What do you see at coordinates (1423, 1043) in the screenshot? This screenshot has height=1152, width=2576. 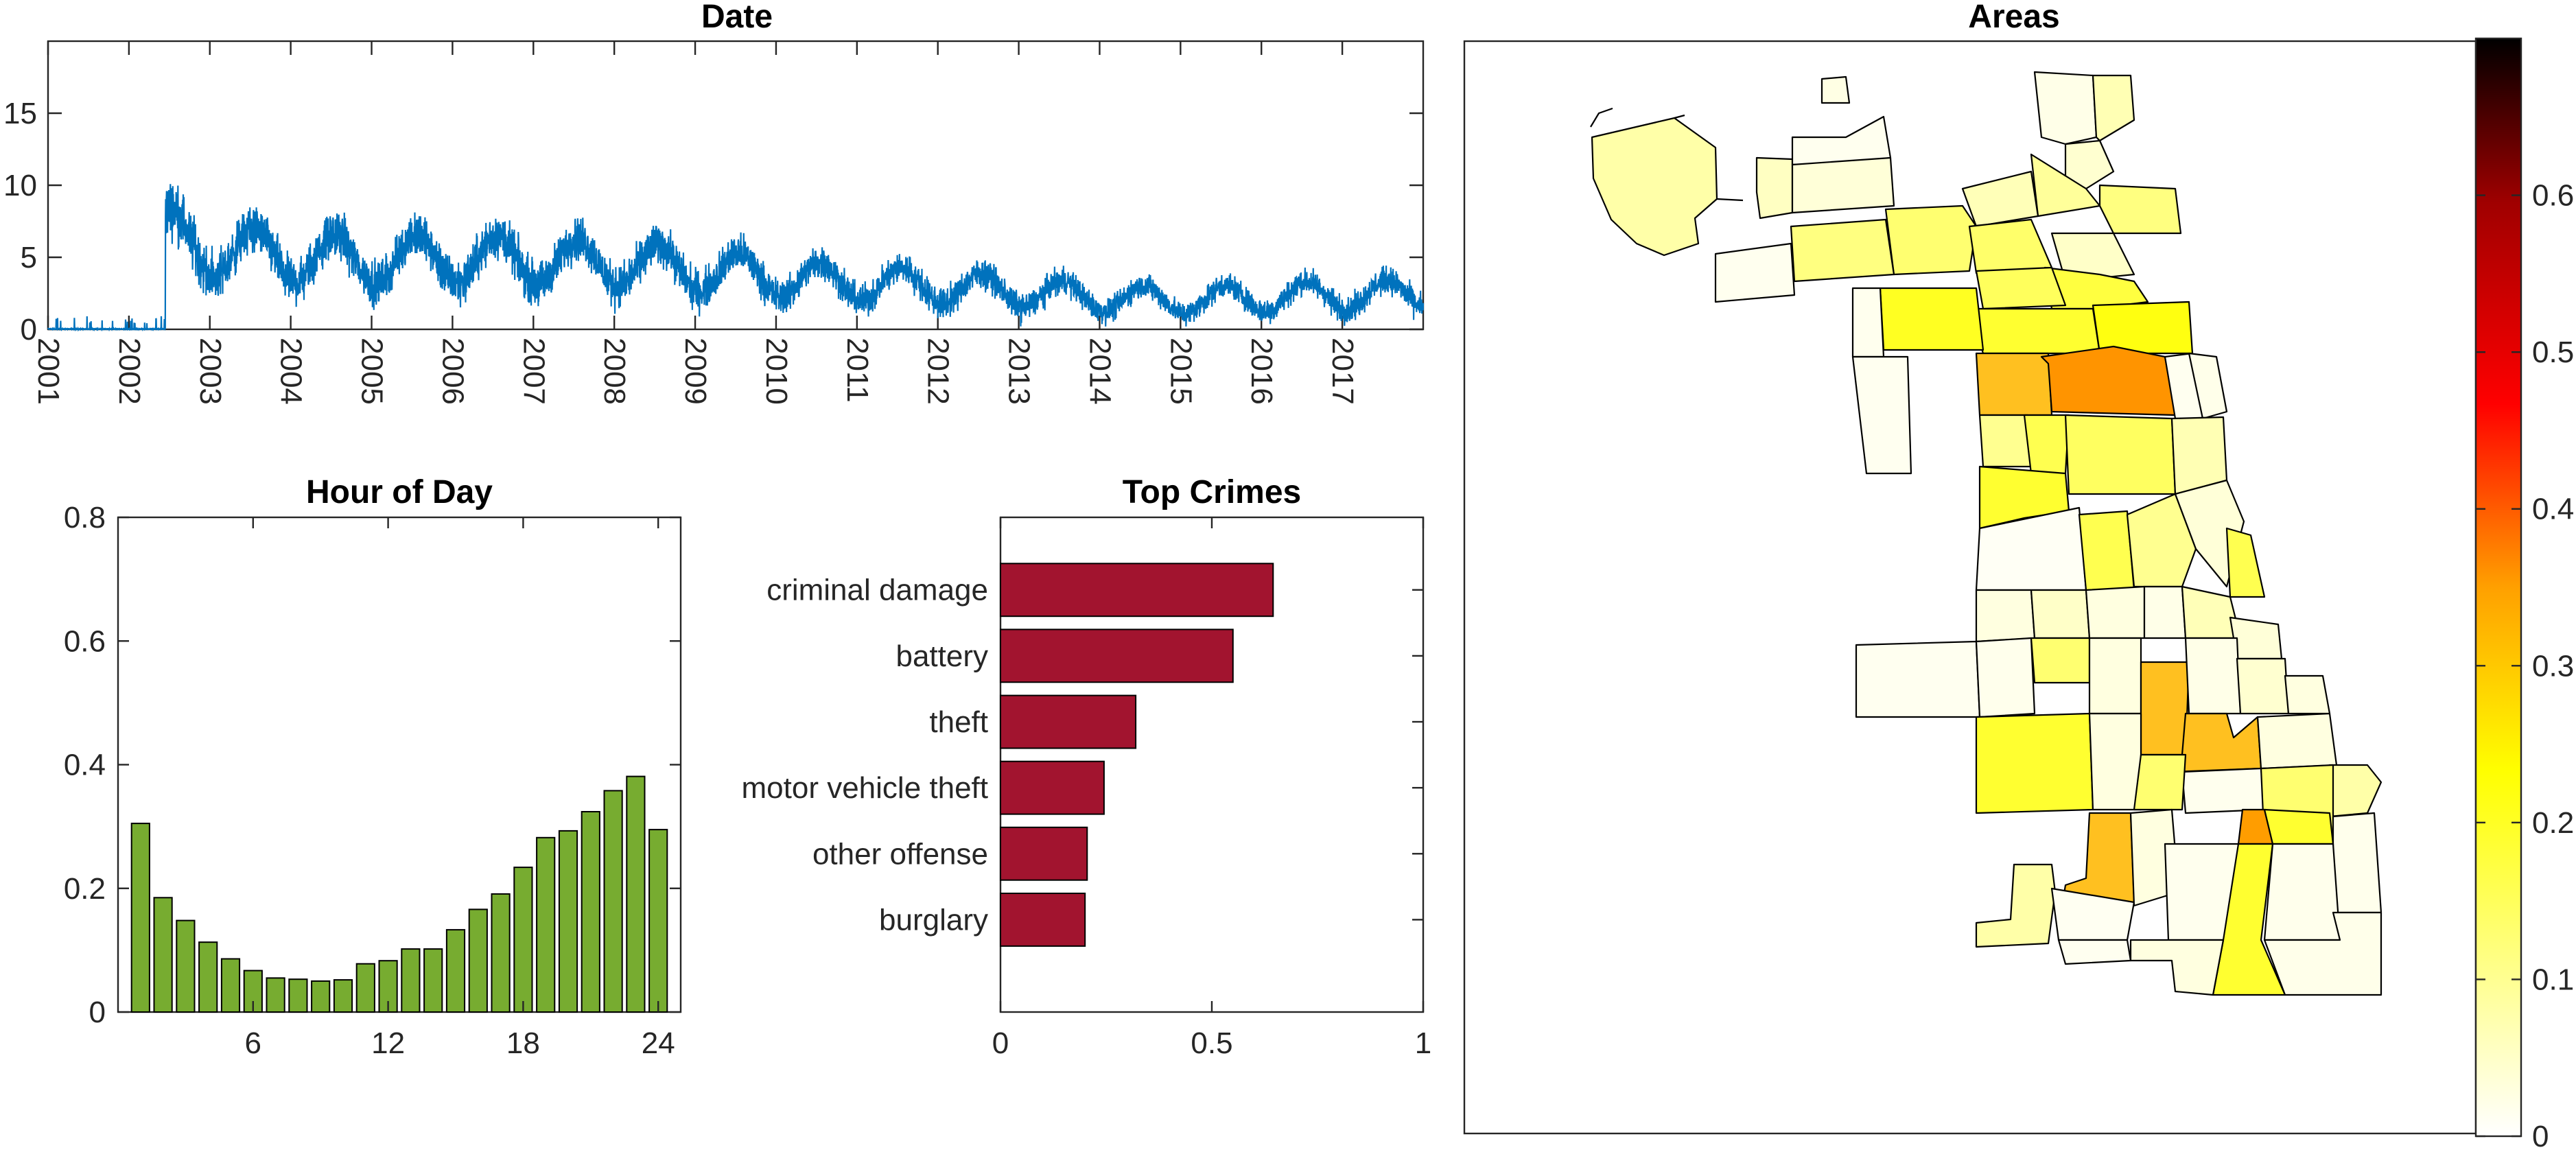 I see `crime-x-tick-label: 1` at bounding box center [1423, 1043].